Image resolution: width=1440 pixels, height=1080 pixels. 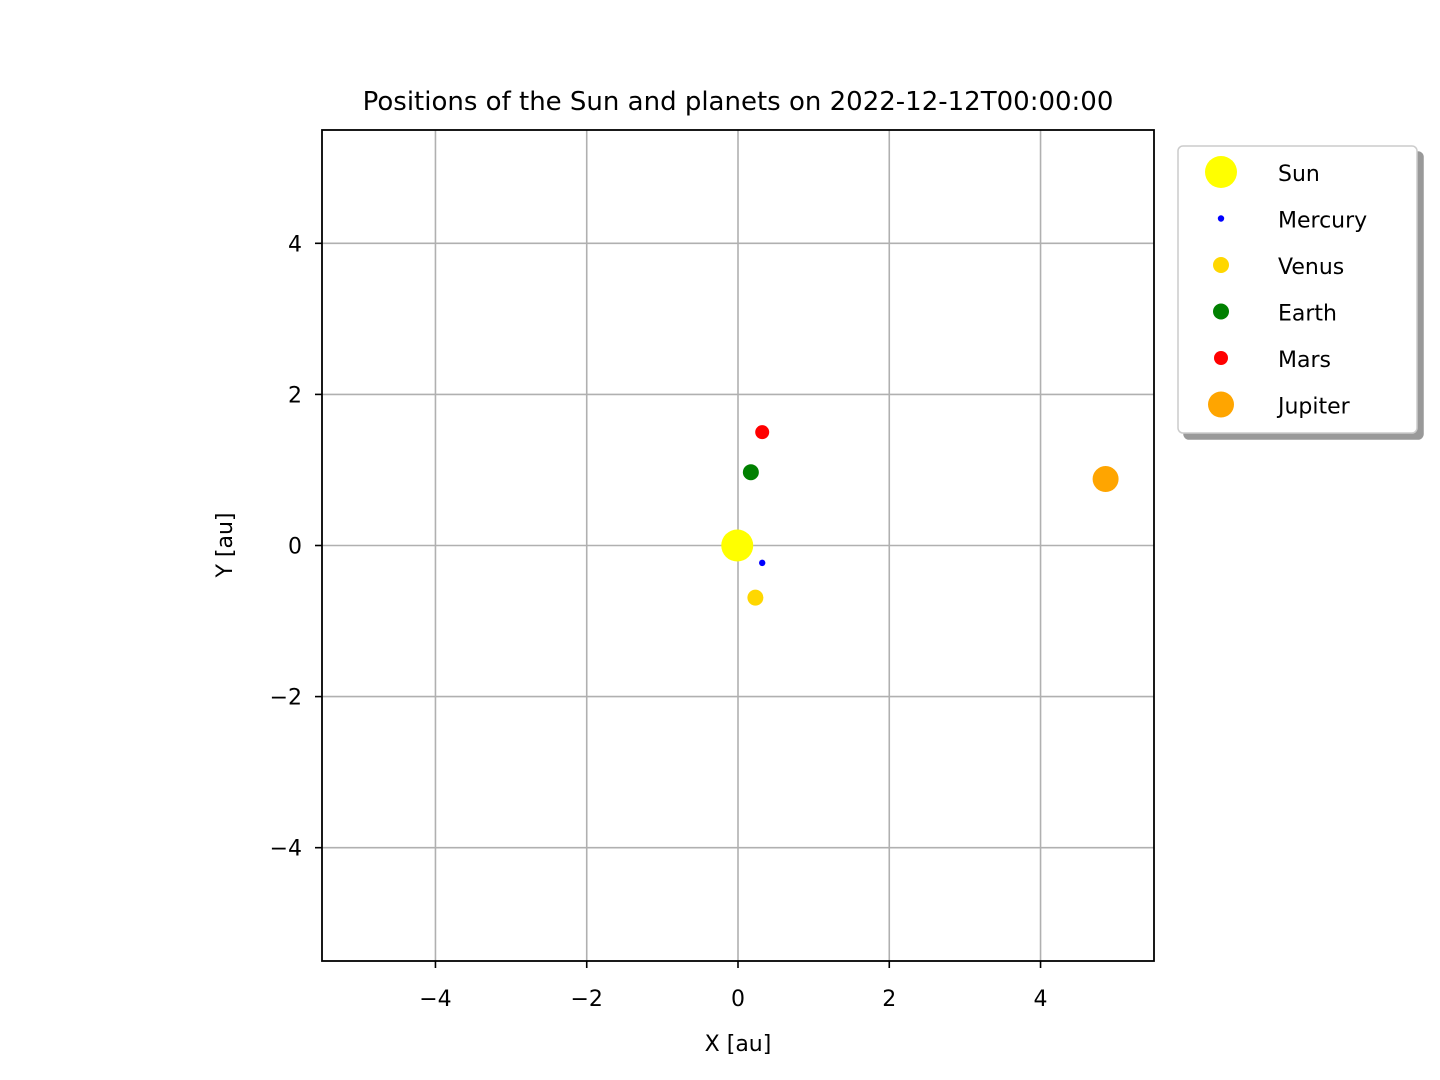 I want to click on x-axis-label: X [au], so click(x=738, y=1044).